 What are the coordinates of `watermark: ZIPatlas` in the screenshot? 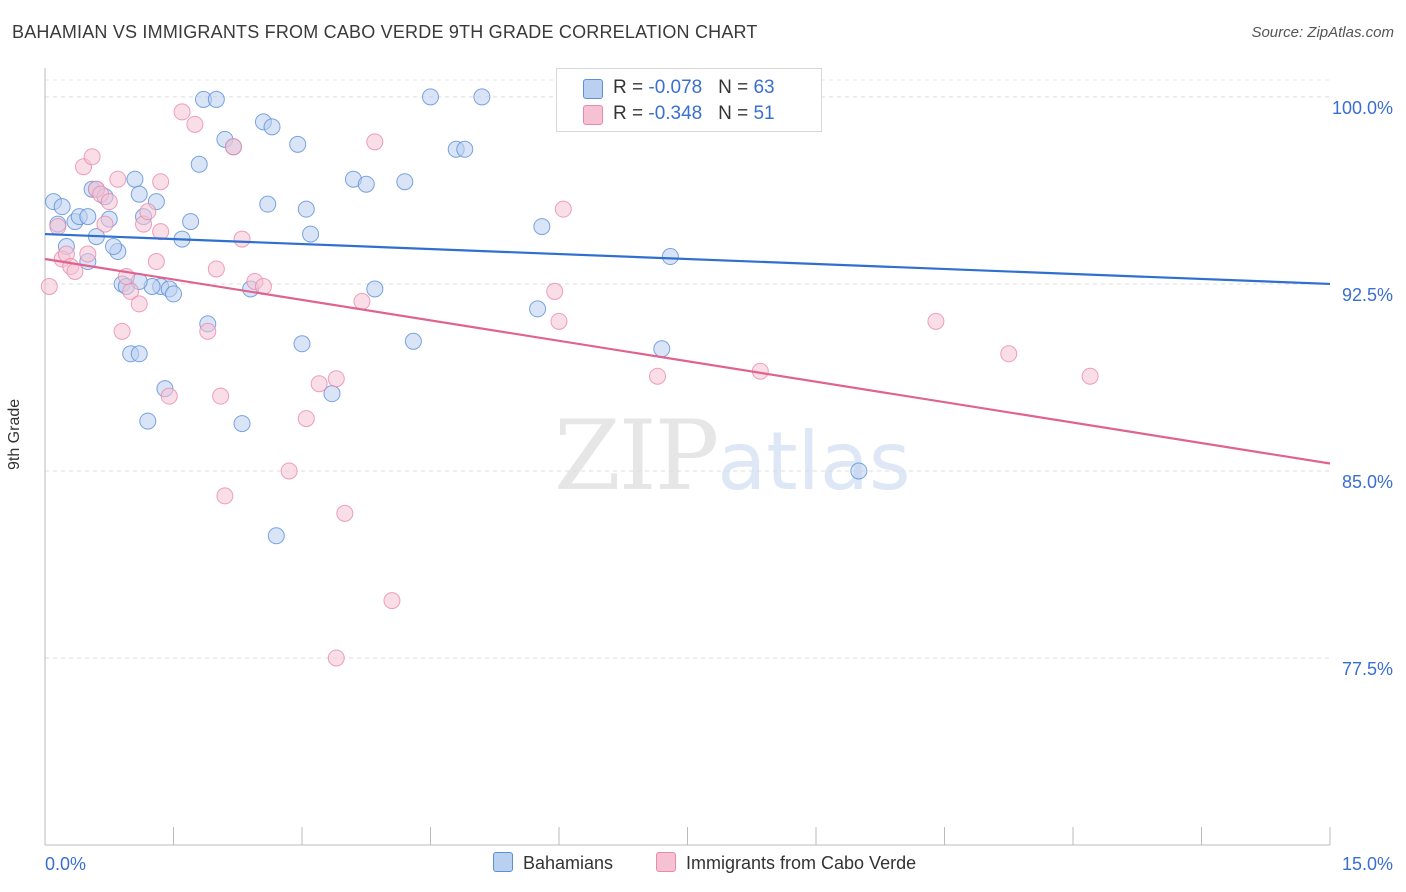 It's located at (732, 456).